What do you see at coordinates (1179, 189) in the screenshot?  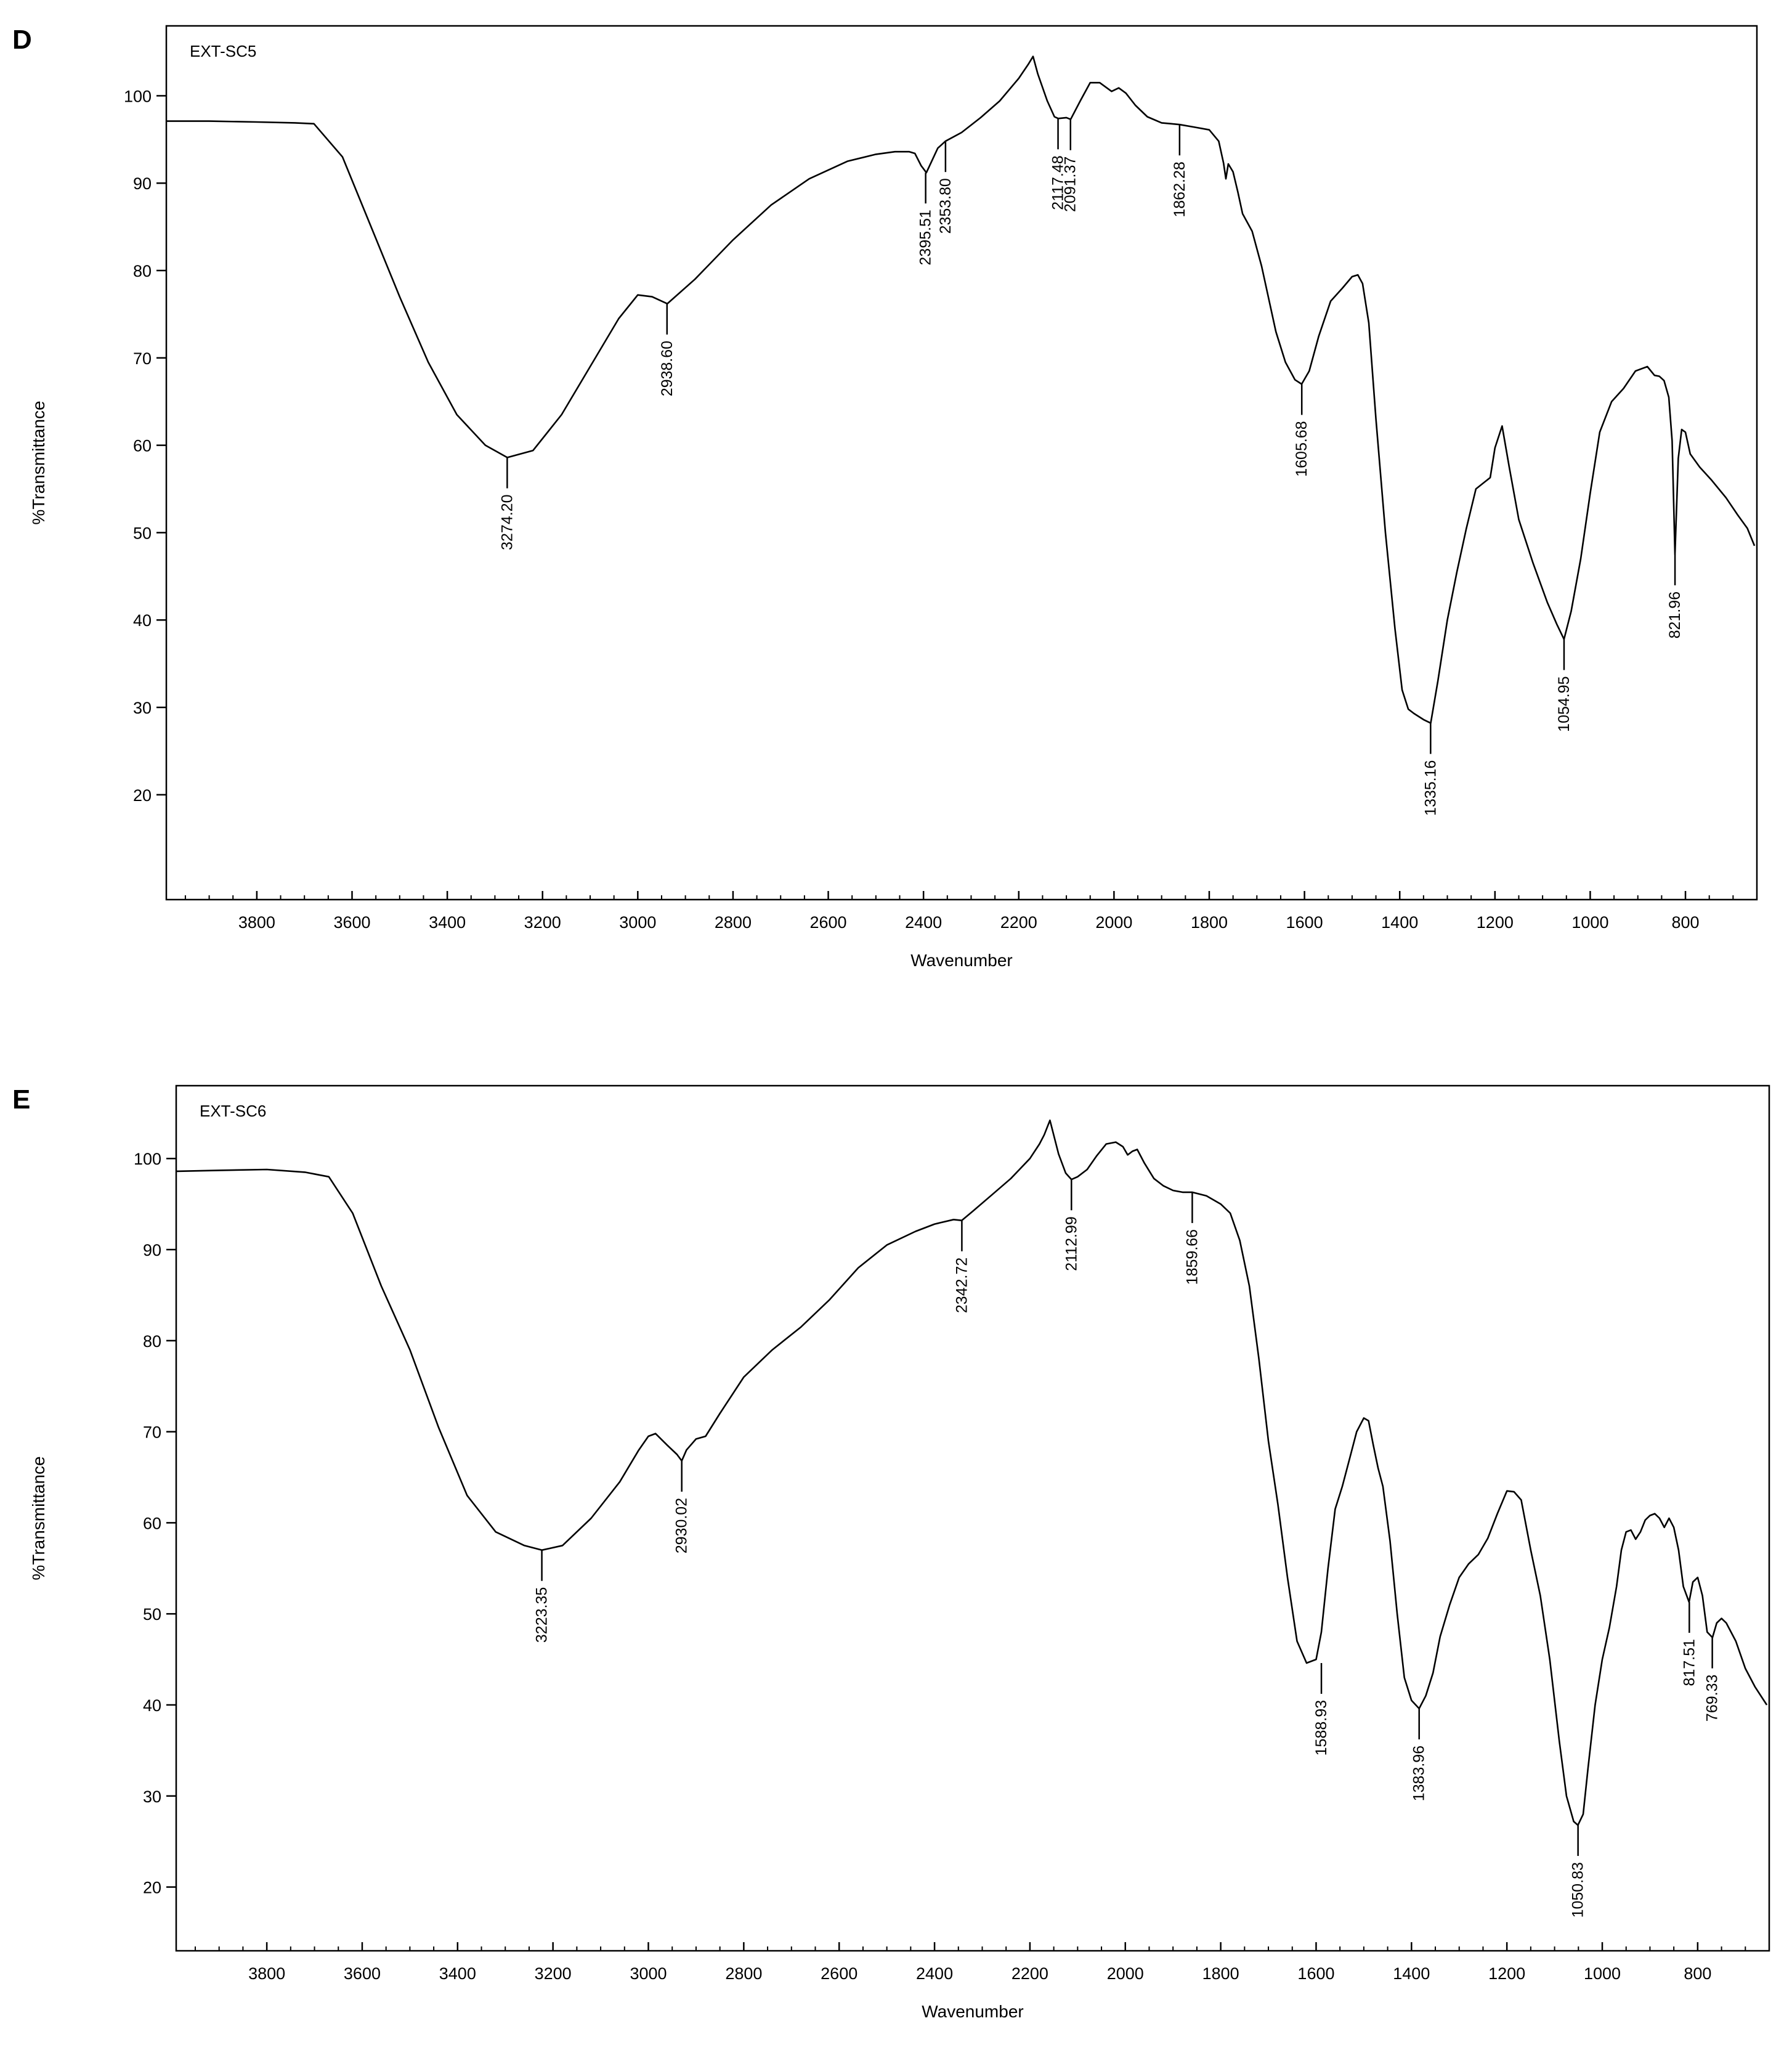 I see `peak-label: 1862.28` at bounding box center [1179, 189].